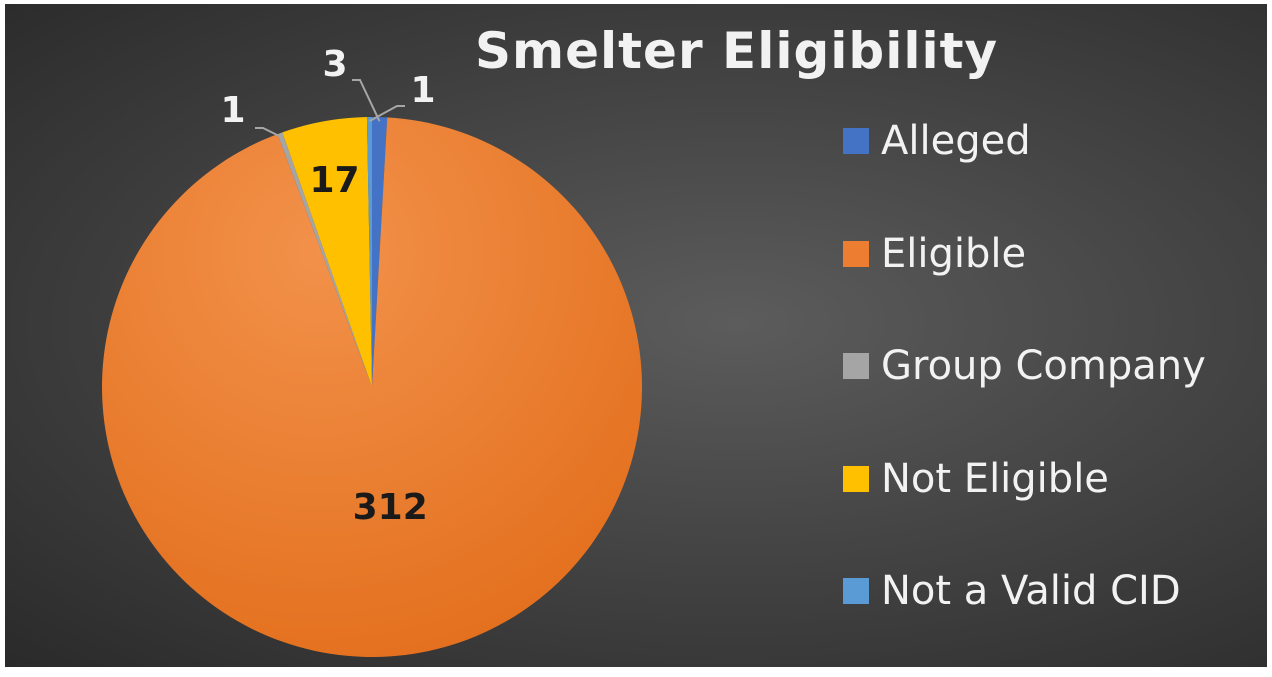  What do you see at coordinates (1024, 283) in the screenshot?
I see `legend-item-eligible: Eligible` at bounding box center [1024, 283].